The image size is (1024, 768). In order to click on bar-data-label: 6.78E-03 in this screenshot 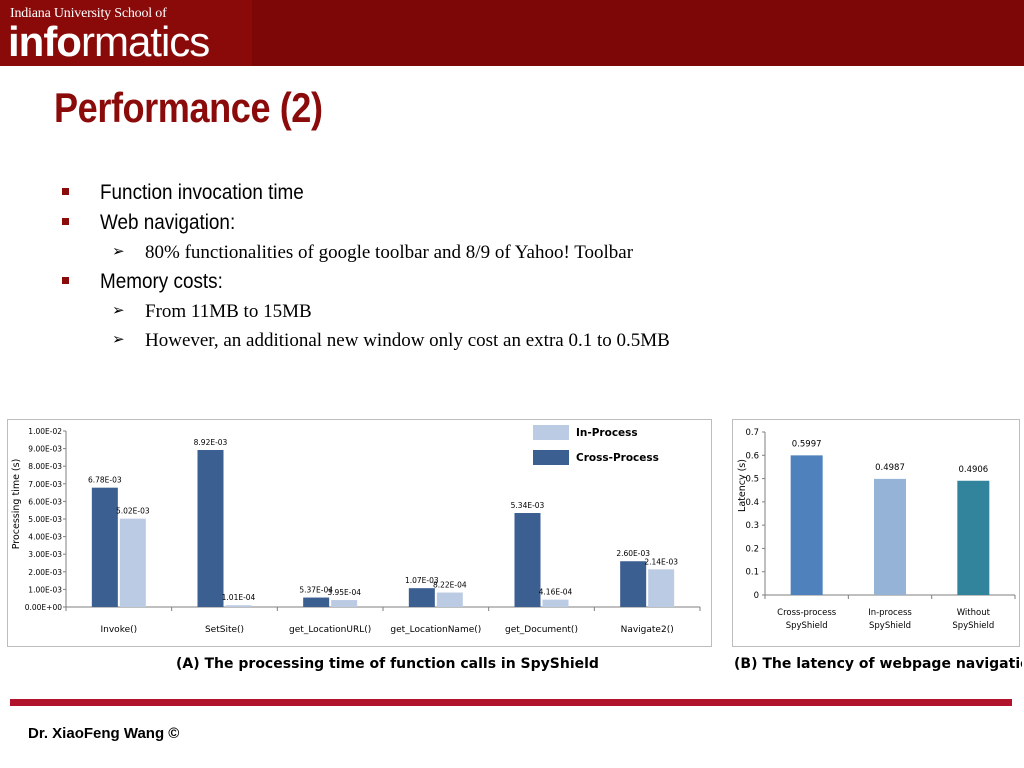, I will do `click(105, 480)`.